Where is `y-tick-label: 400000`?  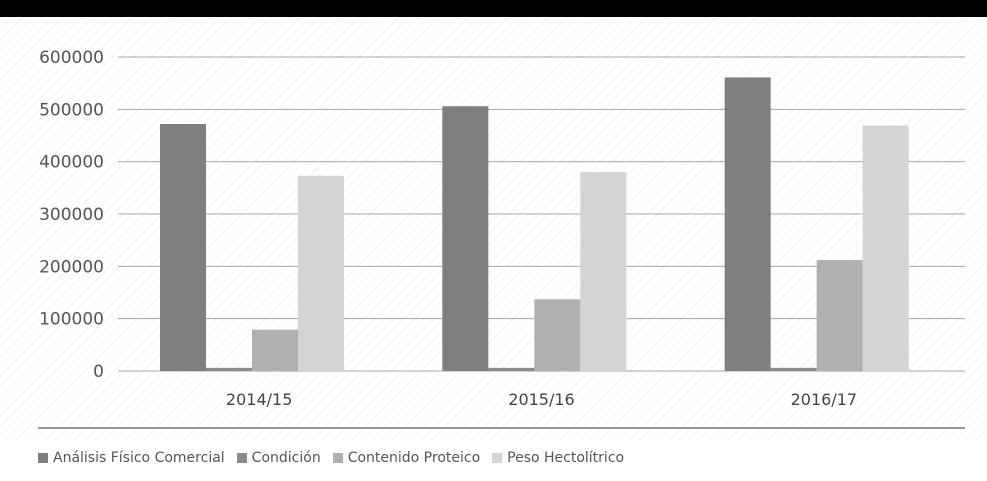 y-tick-label: 400000 is located at coordinates (71, 163).